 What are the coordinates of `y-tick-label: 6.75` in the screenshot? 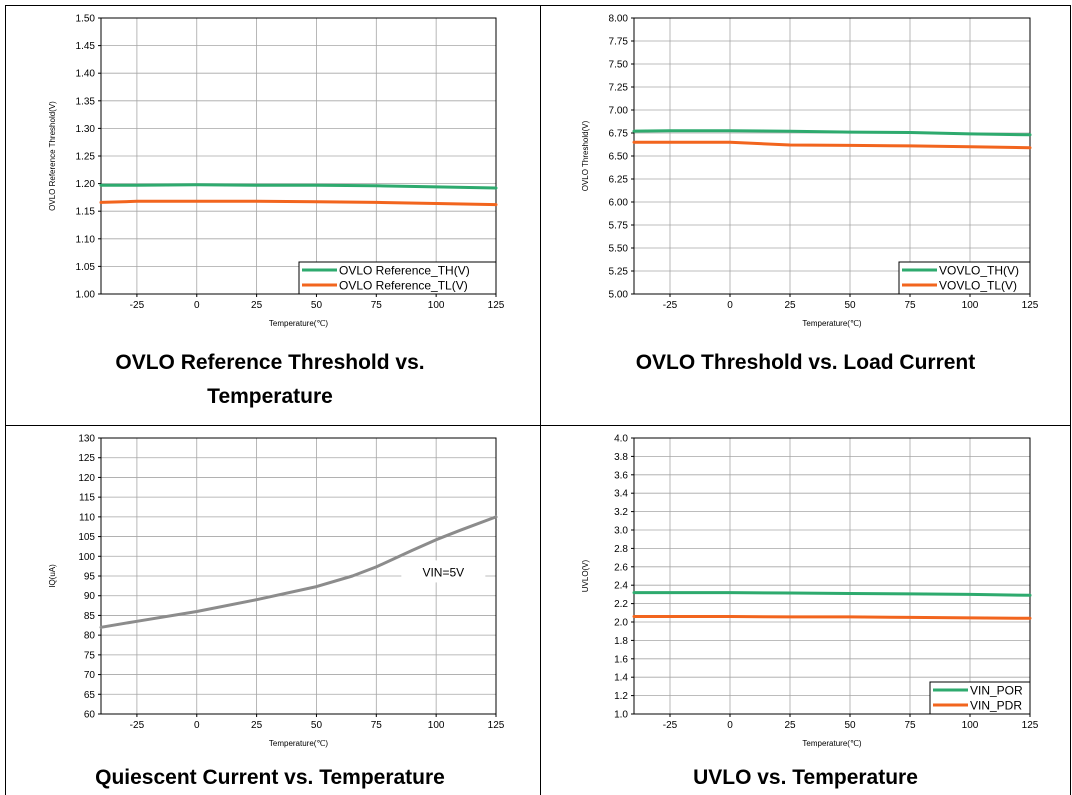 It's located at (619, 134).